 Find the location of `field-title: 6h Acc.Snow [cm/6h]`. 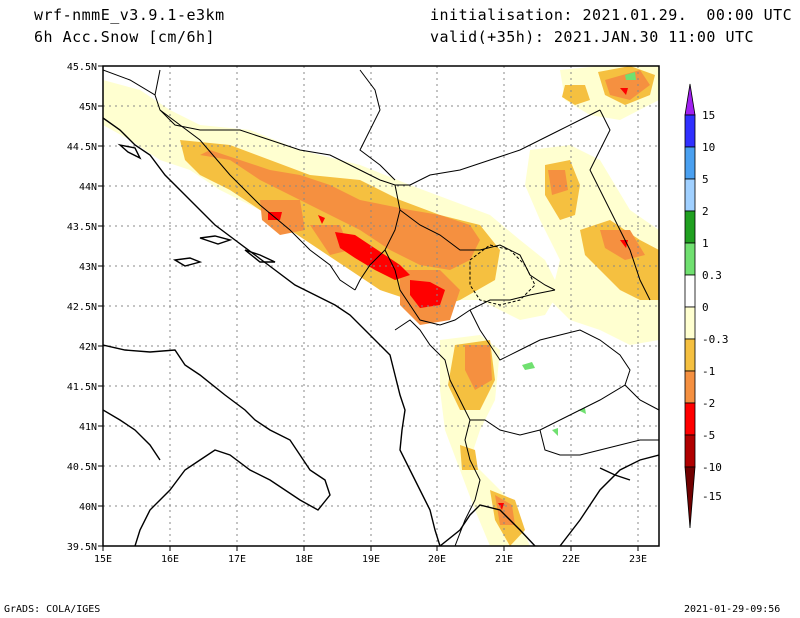

field-title: 6h Acc.Snow [cm/6h] is located at coordinates (125, 37).